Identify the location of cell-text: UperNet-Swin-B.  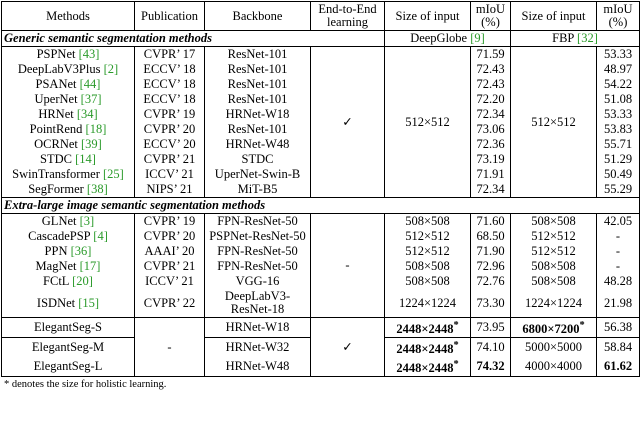
(257, 174).